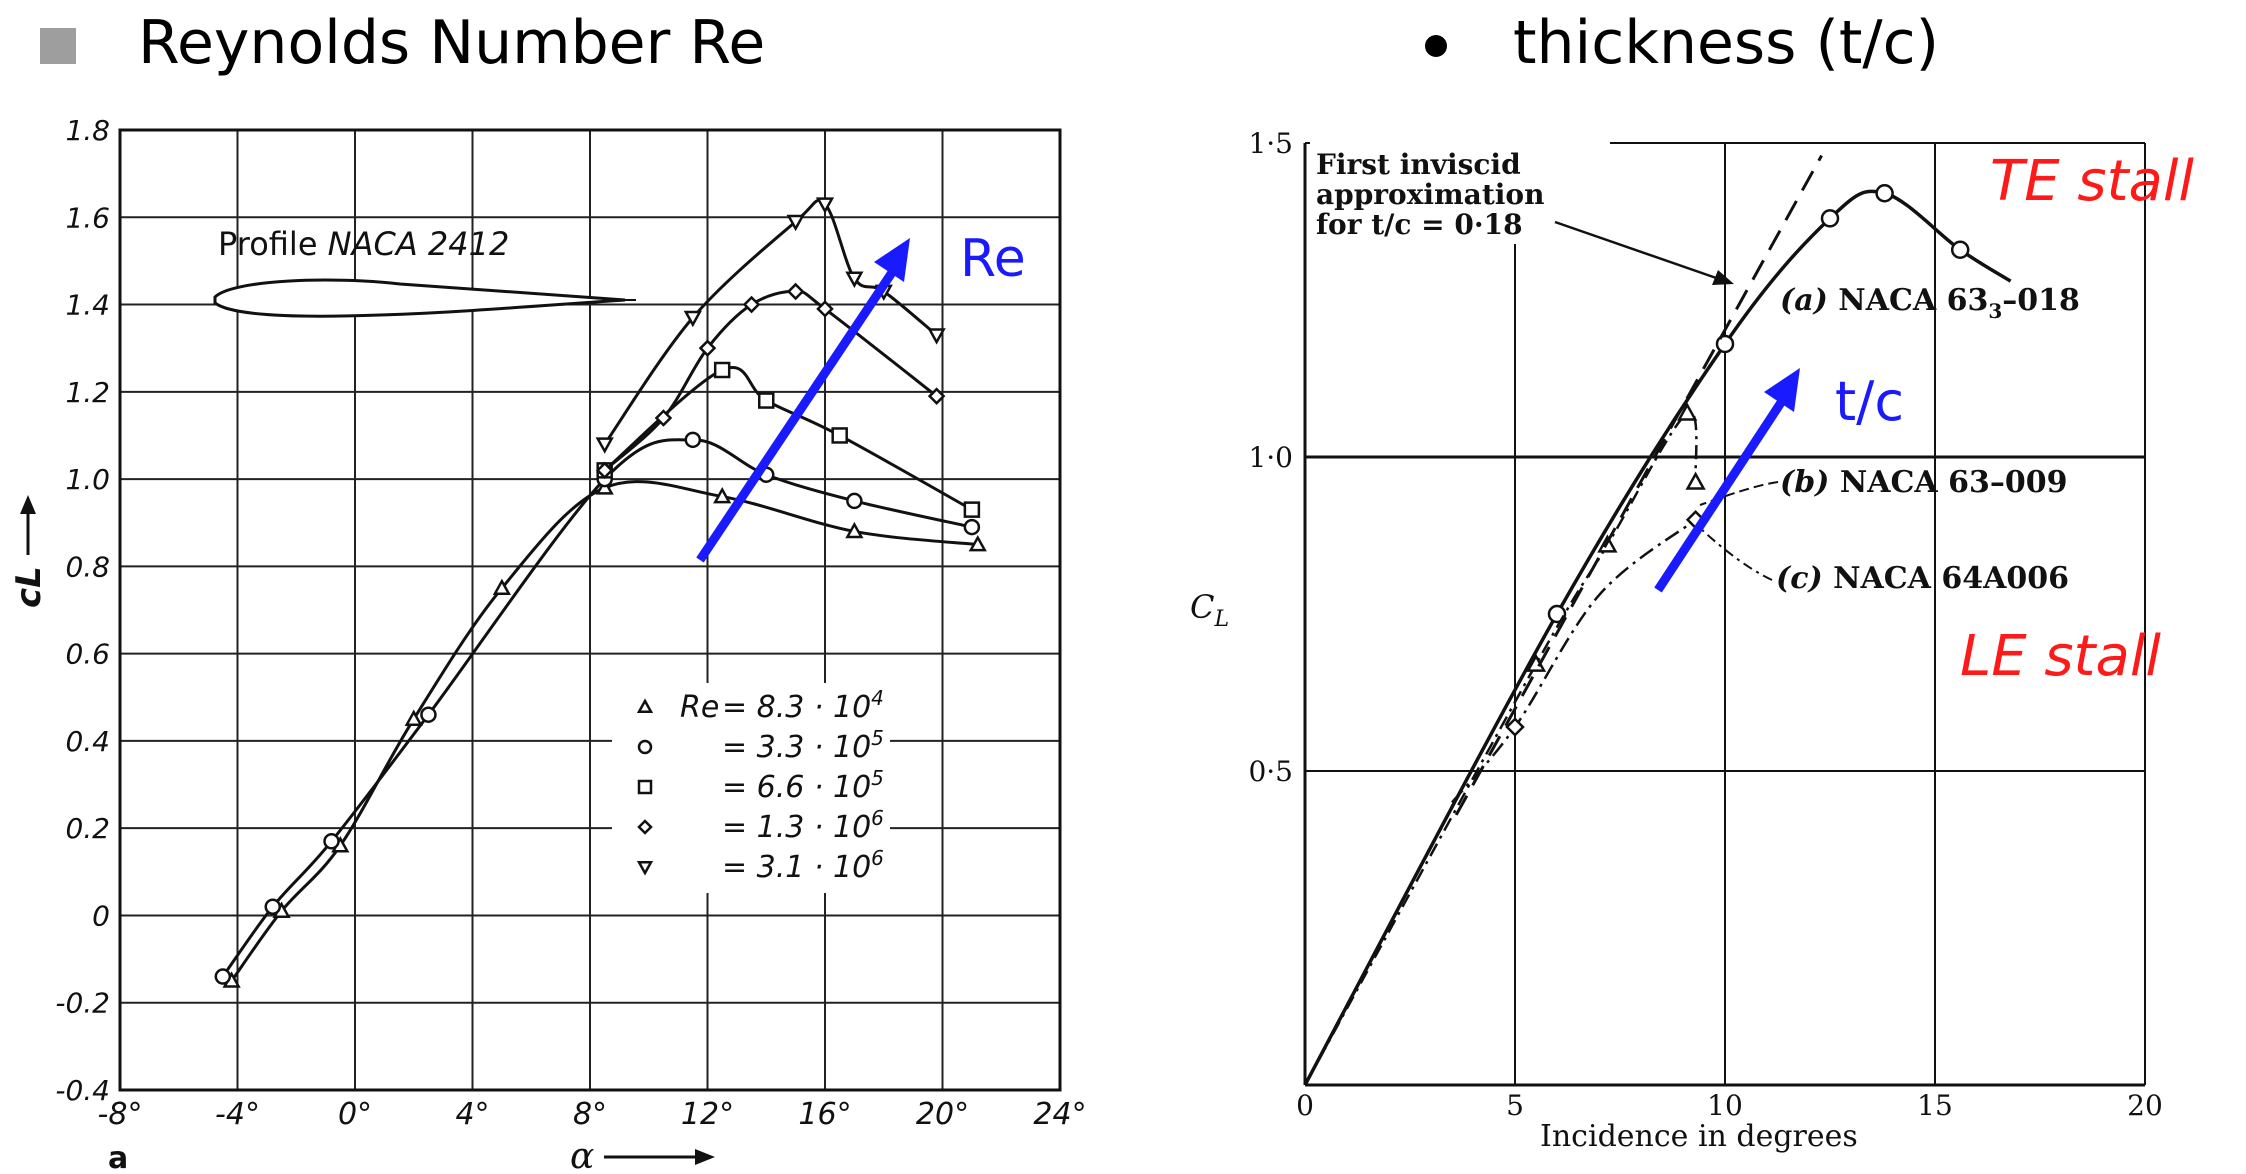 This screenshot has width=2246, height=1174. Describe the element at coordinates (1736, 554) in the screenshot. I see `series-c-leader-line` at that location.